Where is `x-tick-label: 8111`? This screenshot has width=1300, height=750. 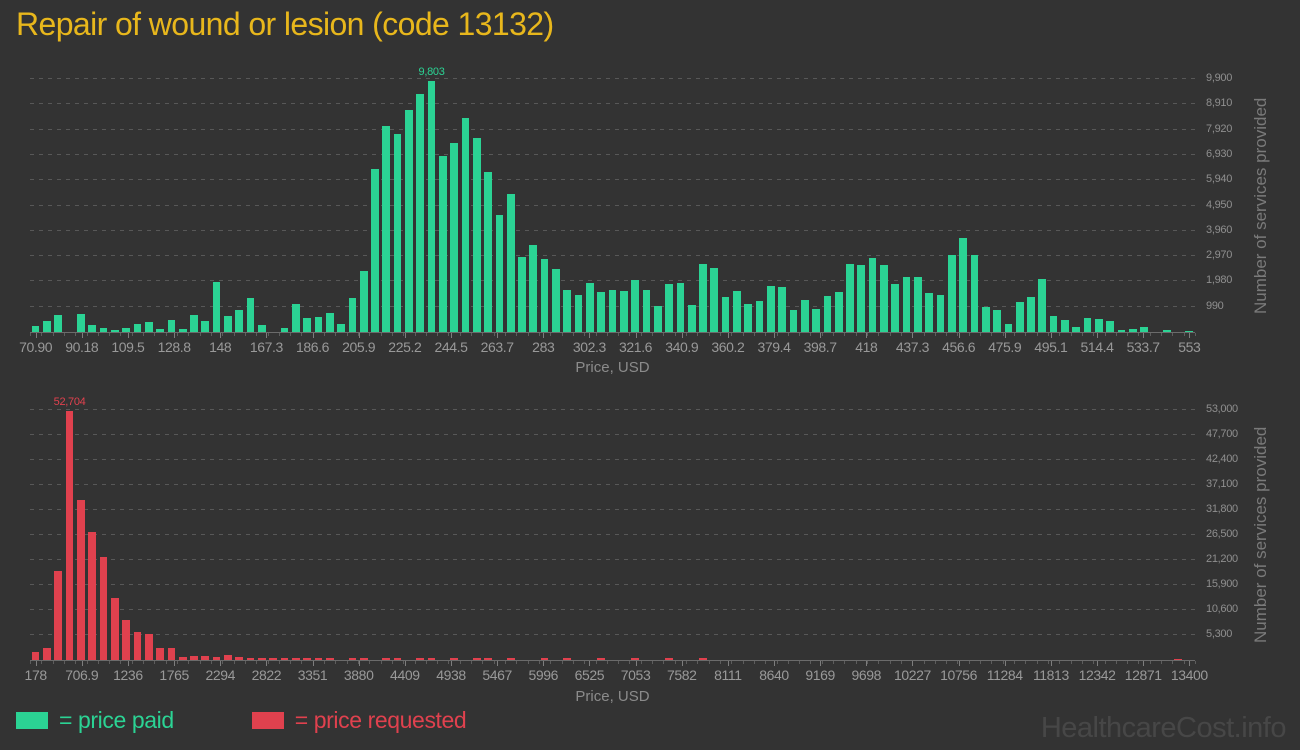 x-tick-label: 8111 is located at coordinates (728, 675).